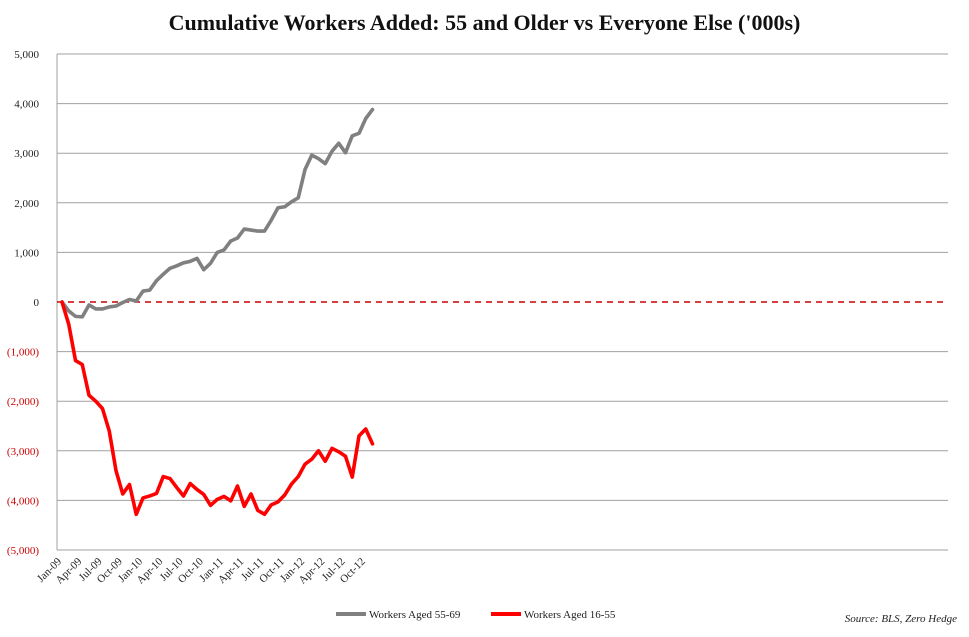 This screenshot has height=637, width=969. What do you see at coordinates (26, 154) in the screenshot?
I see `y-tick-label: 3,000` at bounding box center [26, 154].